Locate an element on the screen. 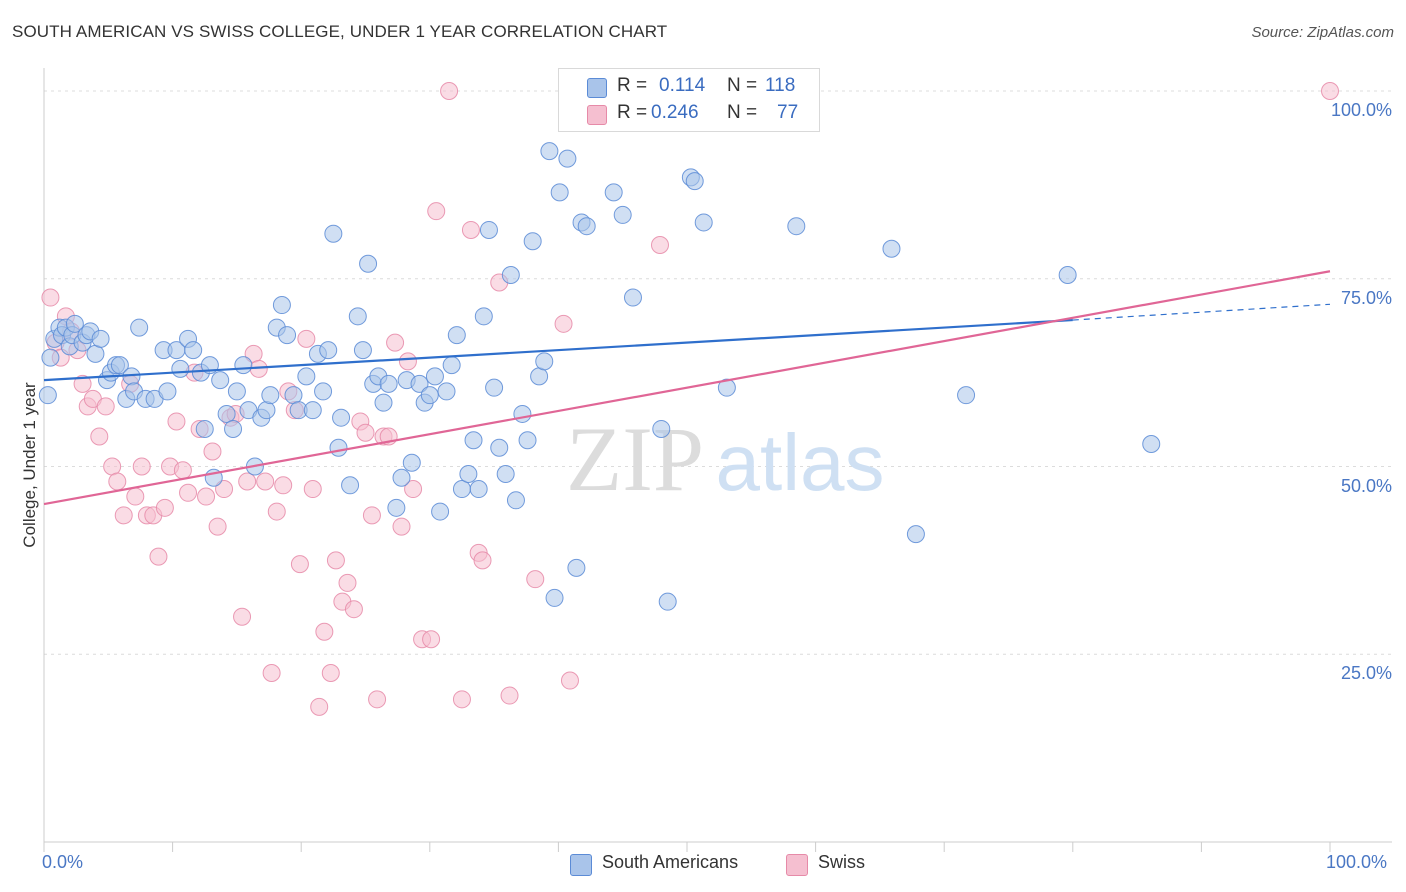 Image resolution: width=1406 pixels, height=892 pixels. stats-box: R = 0.114 N = 118 R = 0.246 N = 77 is located at coordinates (689, 100).